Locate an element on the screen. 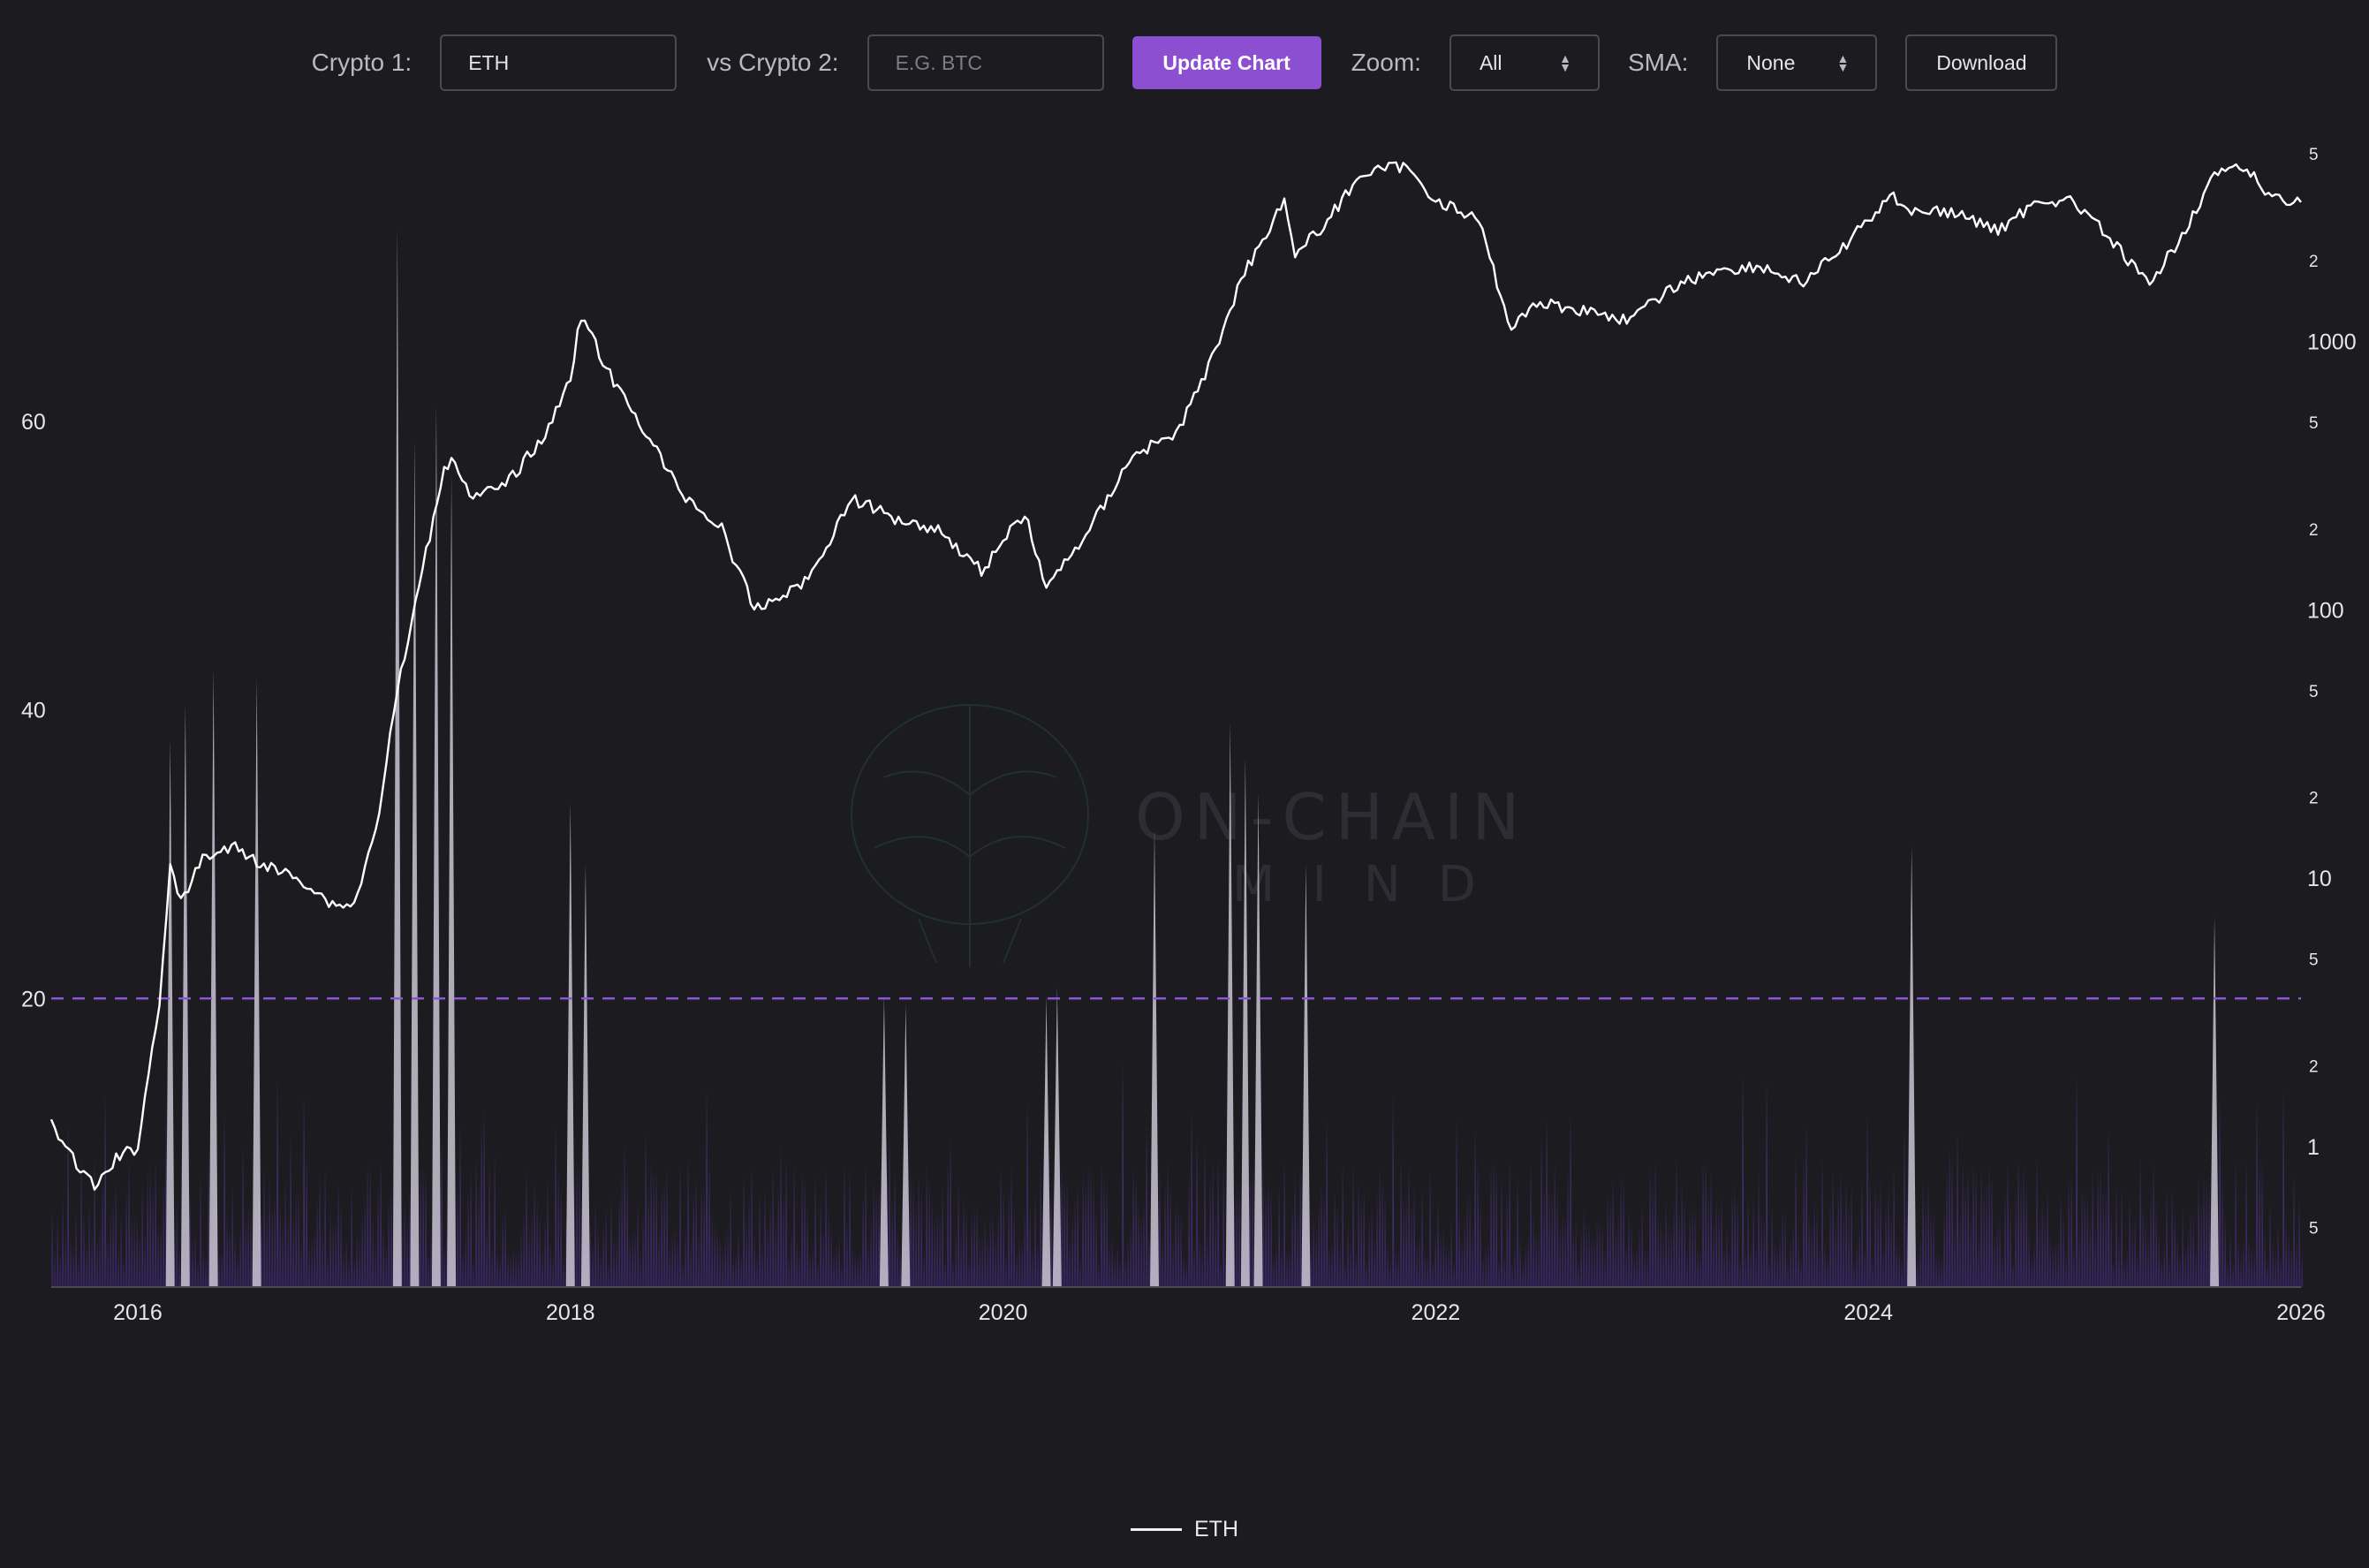  x-axis-tick-label: 2020 is located at coordinates (1003, 1312).